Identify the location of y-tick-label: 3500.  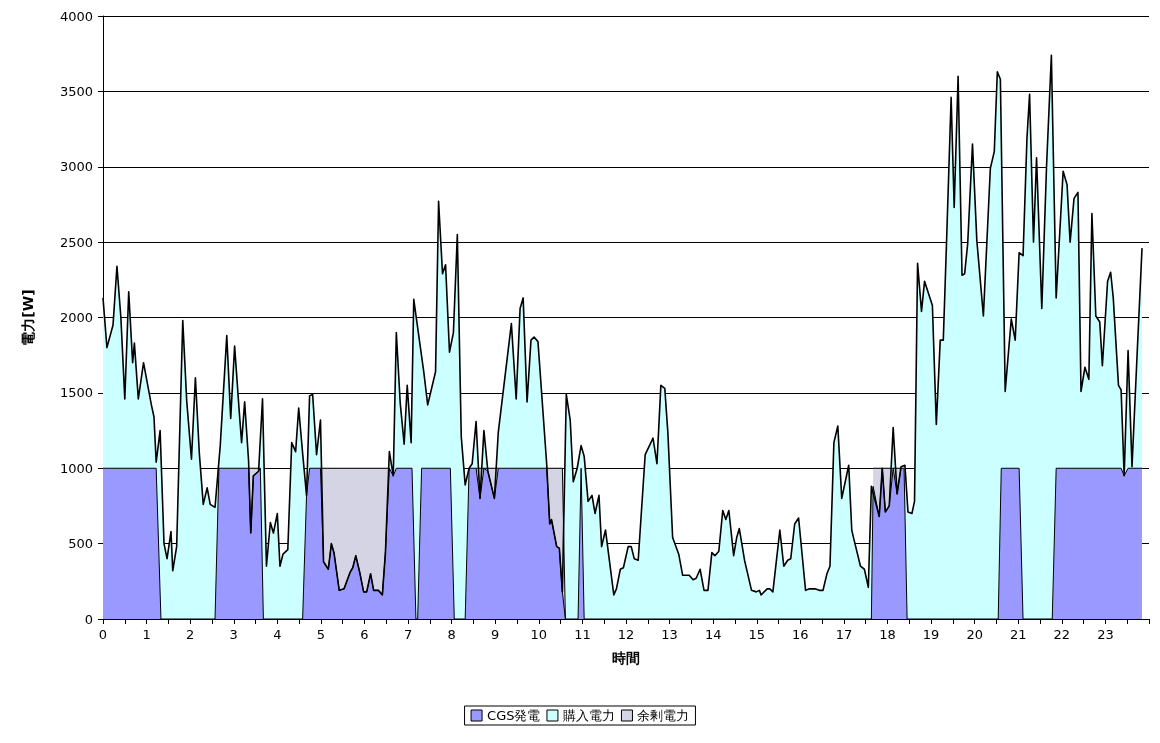
(76, 91).